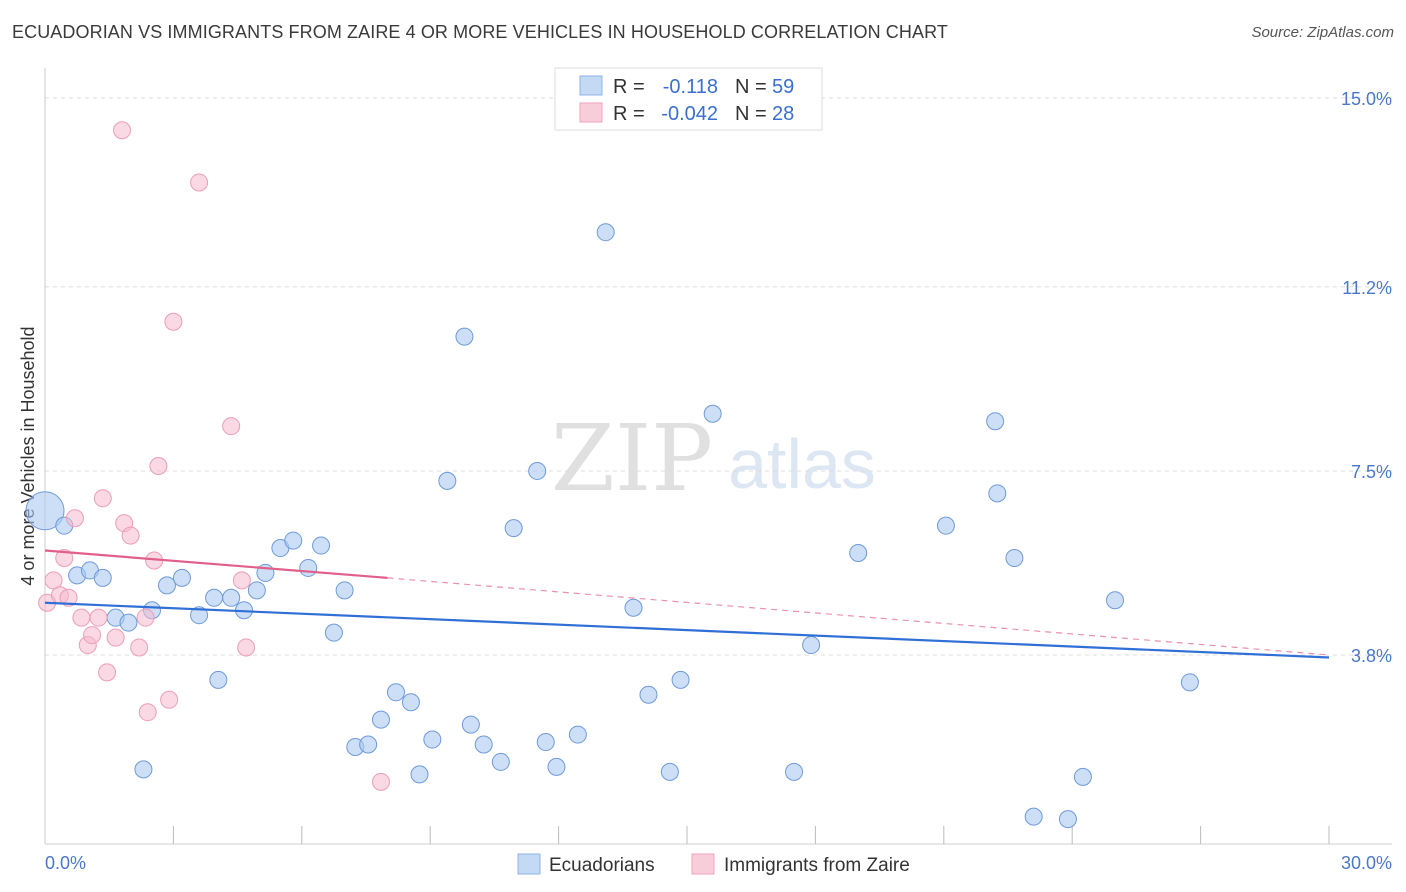 This screenshot has width=1406, height=892. What do you see at coordinates (802, 464) in the screenshot?
I see `watermark-atlas: atlas` at bounding box center [802, 464].